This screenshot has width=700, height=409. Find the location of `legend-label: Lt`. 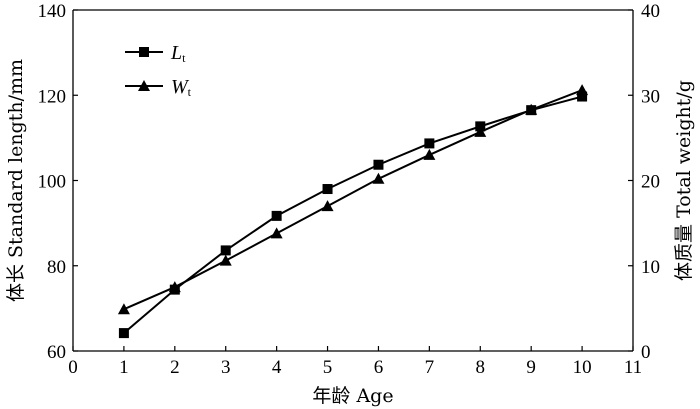

legend-label: Lt is located at coordinates (178, 53).